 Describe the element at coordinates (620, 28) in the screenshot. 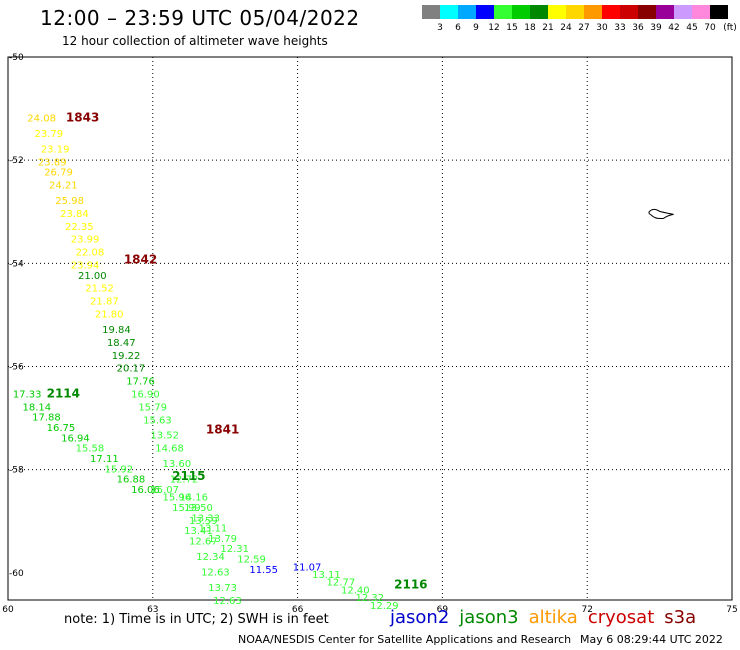

I see `colorbar-label: 33` at that location.